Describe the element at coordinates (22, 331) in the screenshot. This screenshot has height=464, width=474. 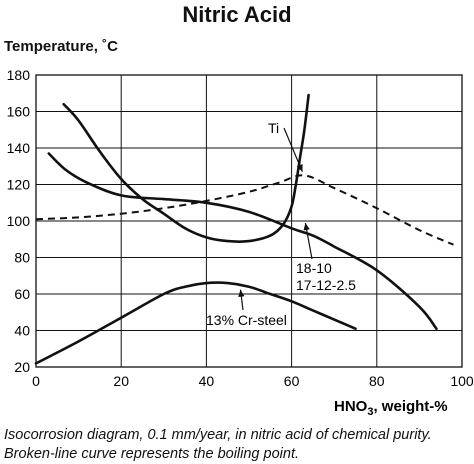
I see `y-tick-label-40: 40` at that location.